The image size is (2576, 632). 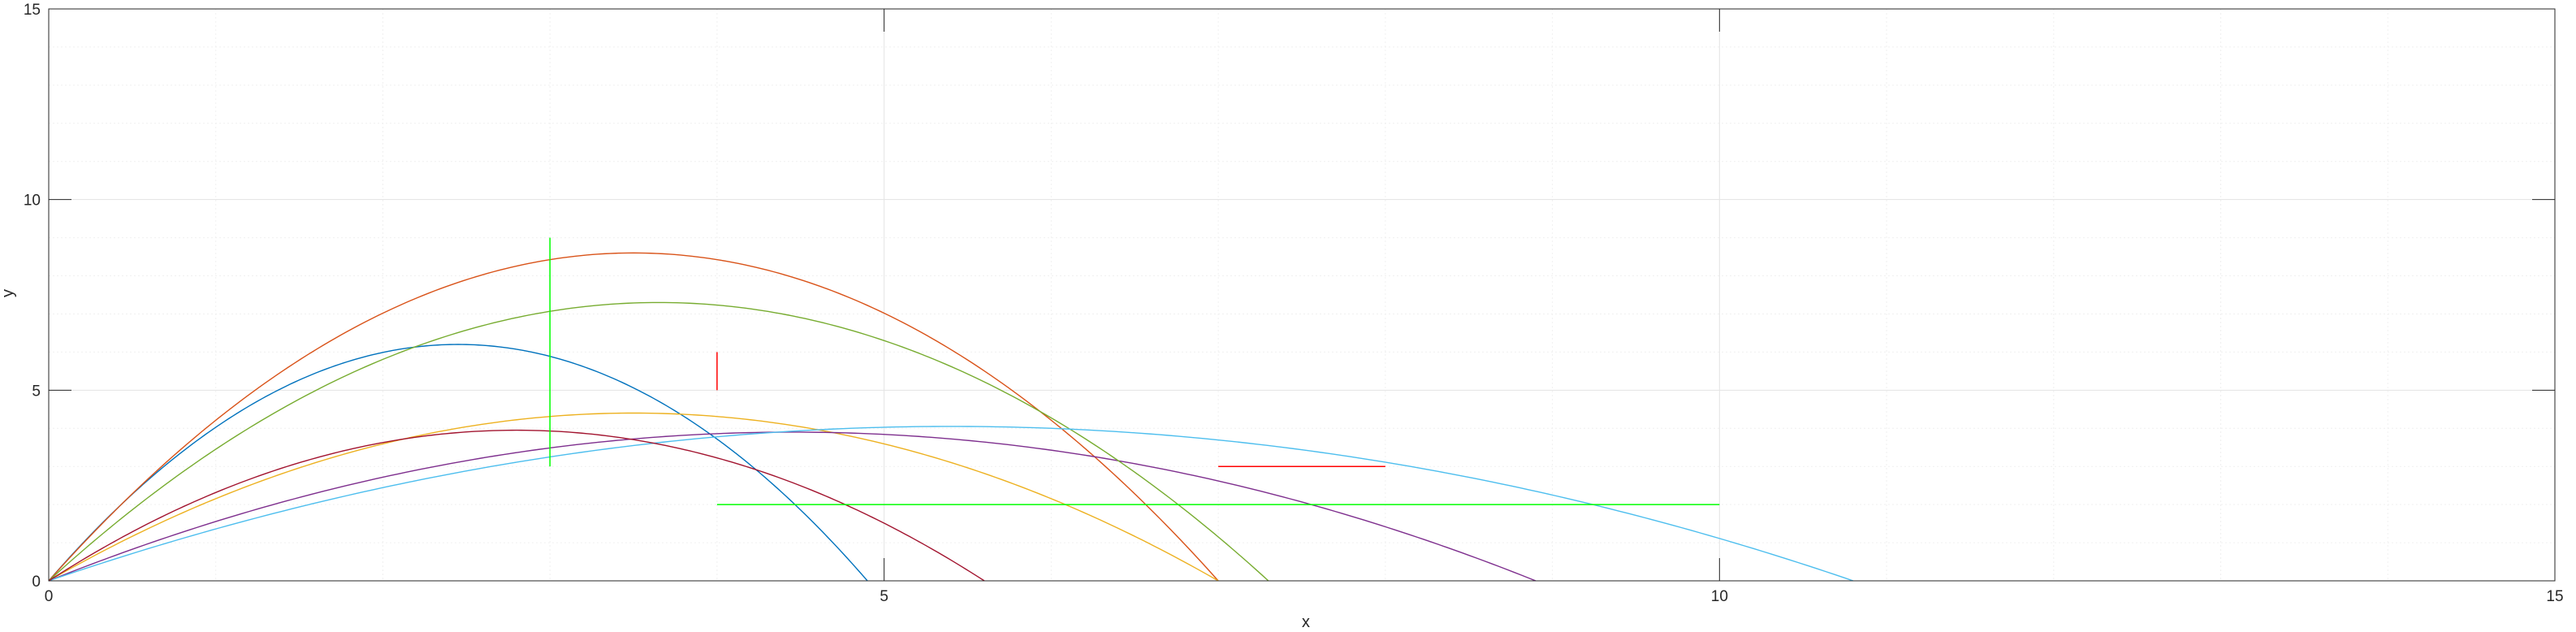 I want to click on y-tick-label: 10, so click(x=32, y=201).